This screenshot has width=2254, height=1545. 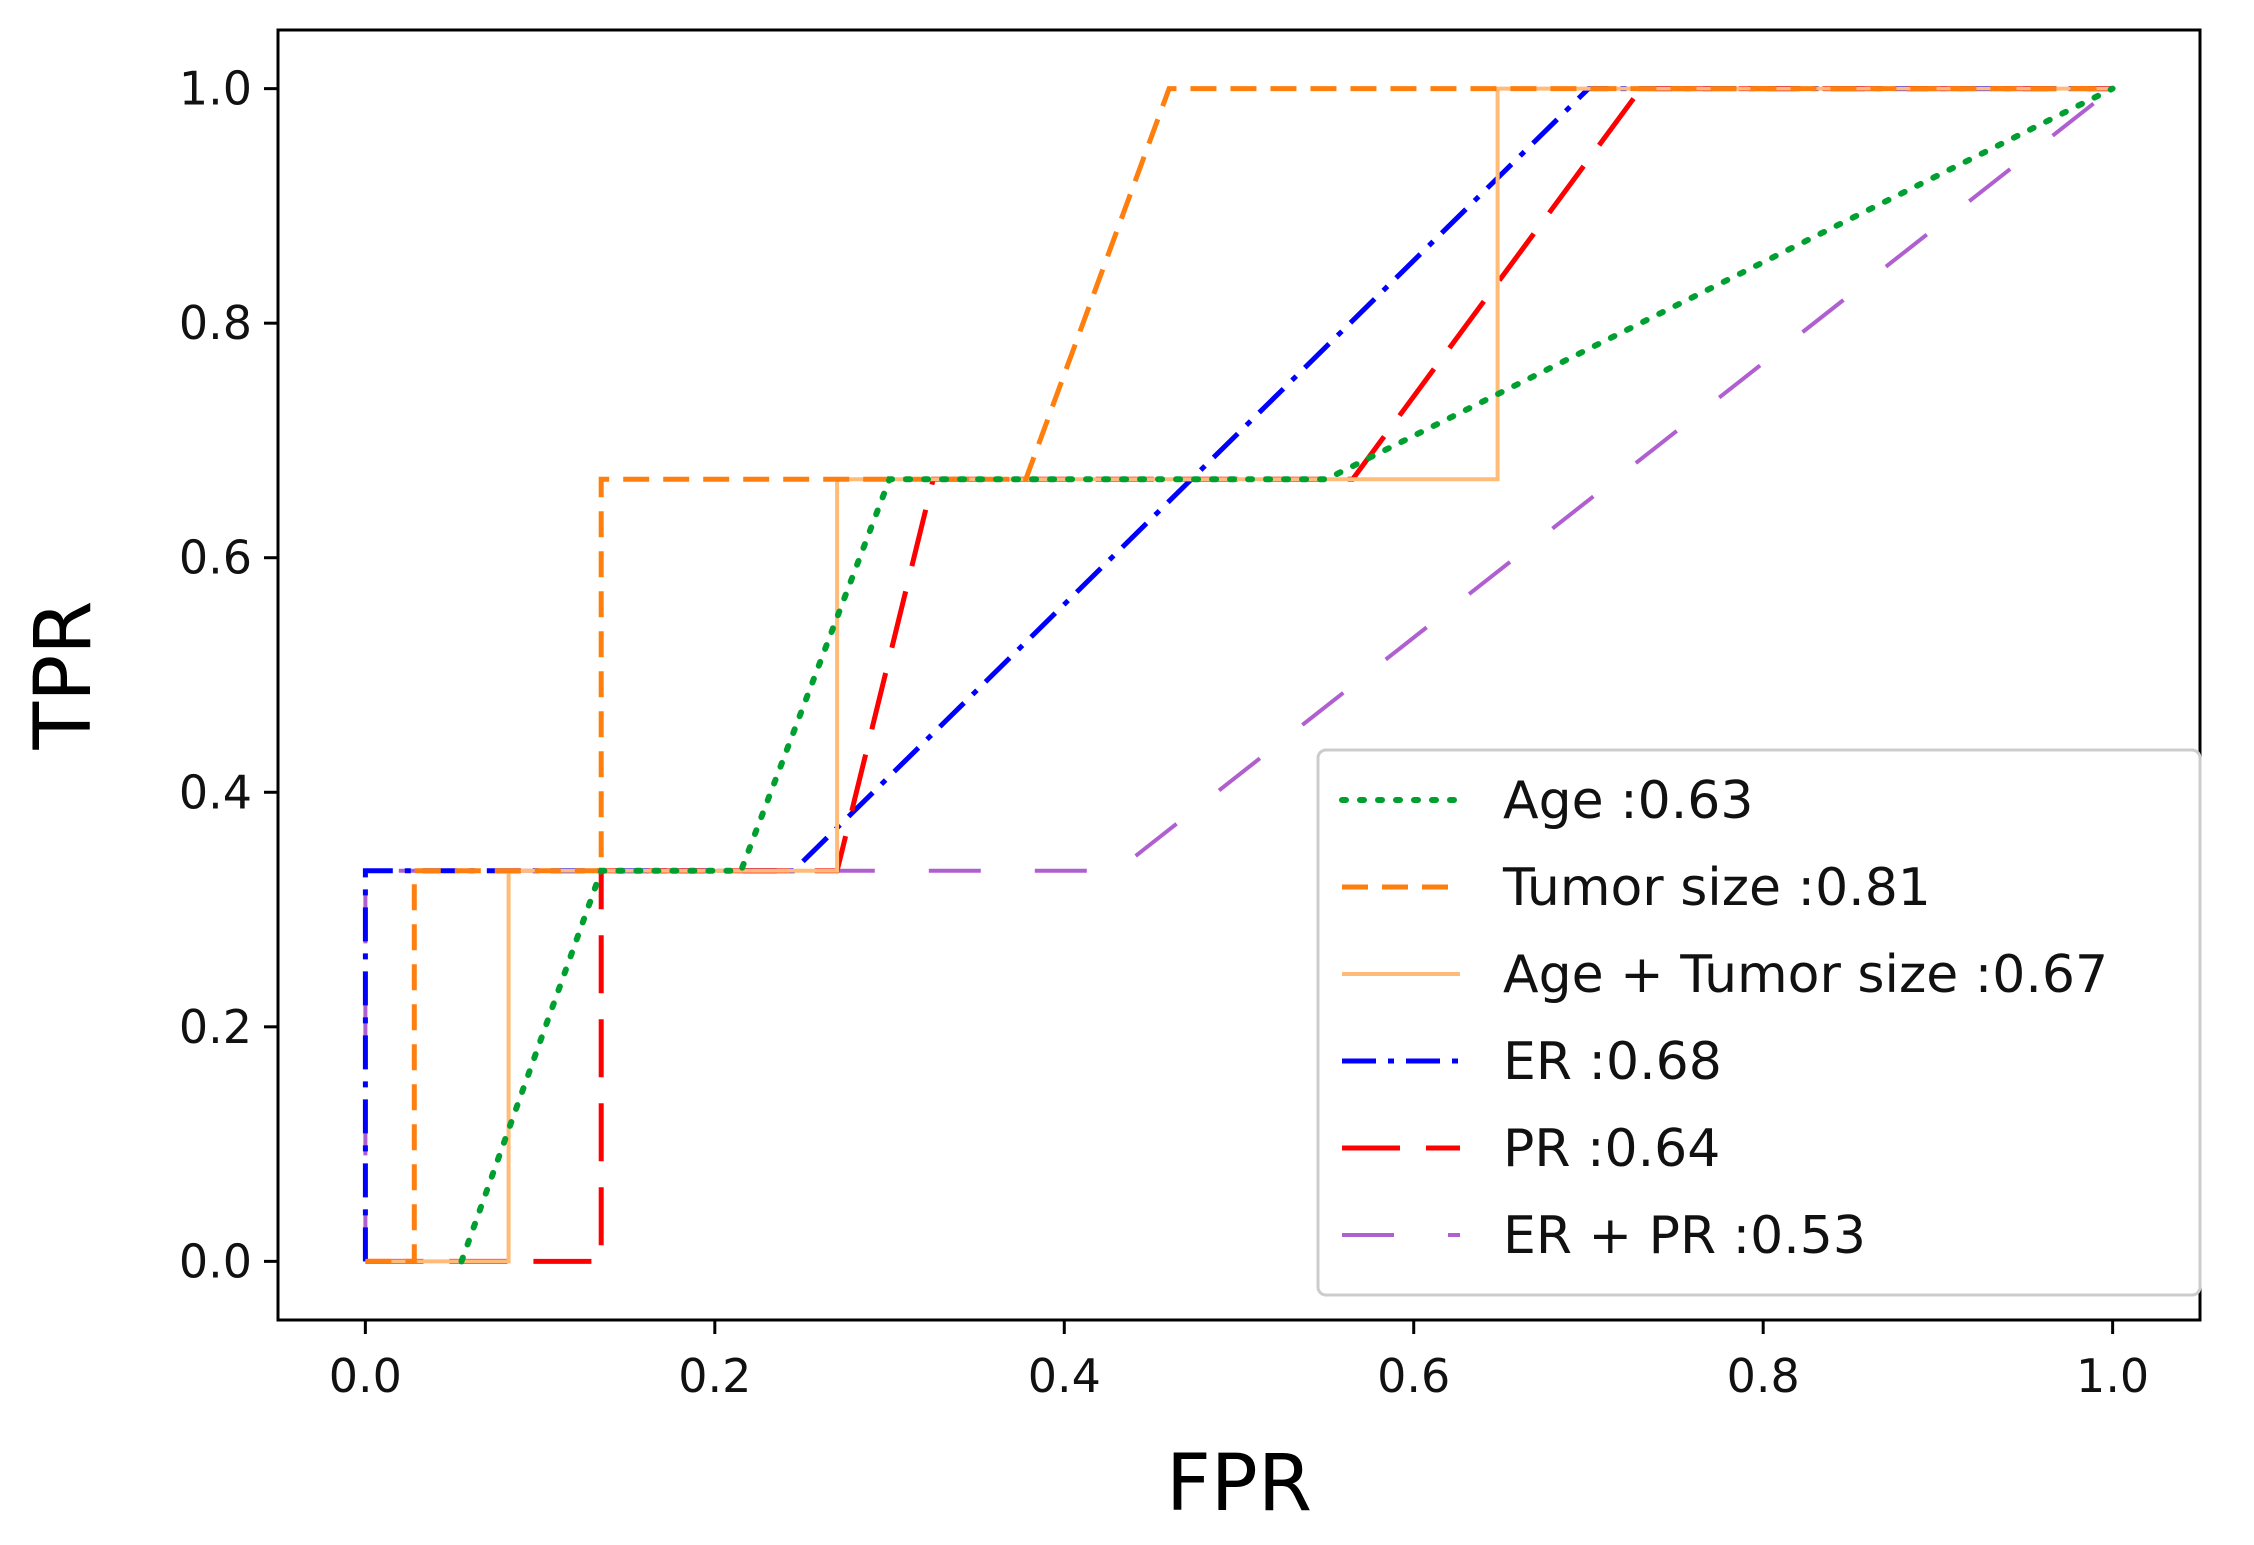 I want to click on x-tick-label: 0.0, so click(x=365, y=1376).